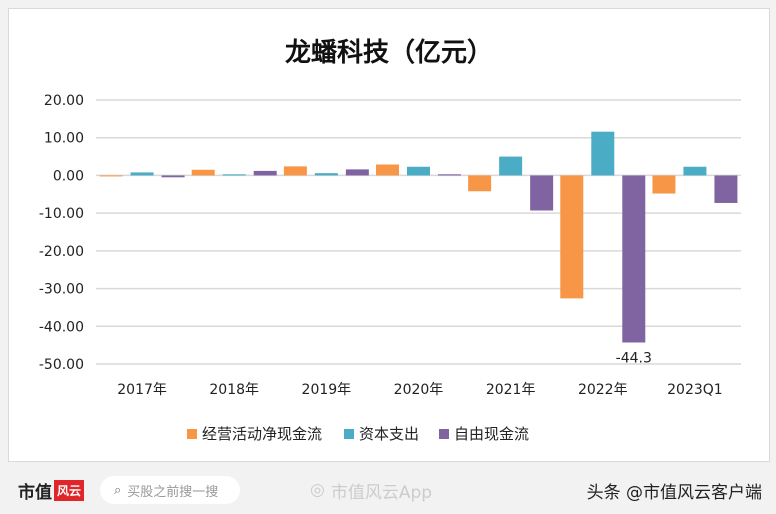  I want to click on chart-title: 龙蟠科技（亿元）, so click(389, 53).